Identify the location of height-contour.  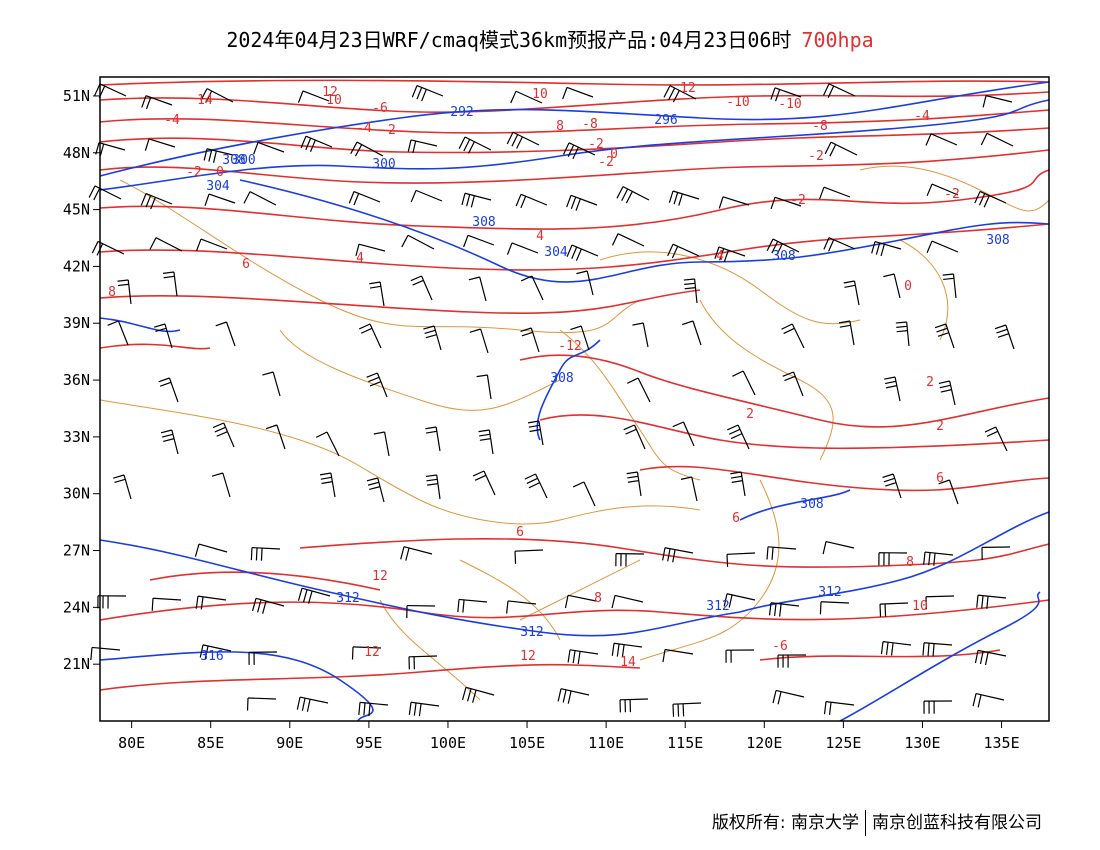
(236, 686).